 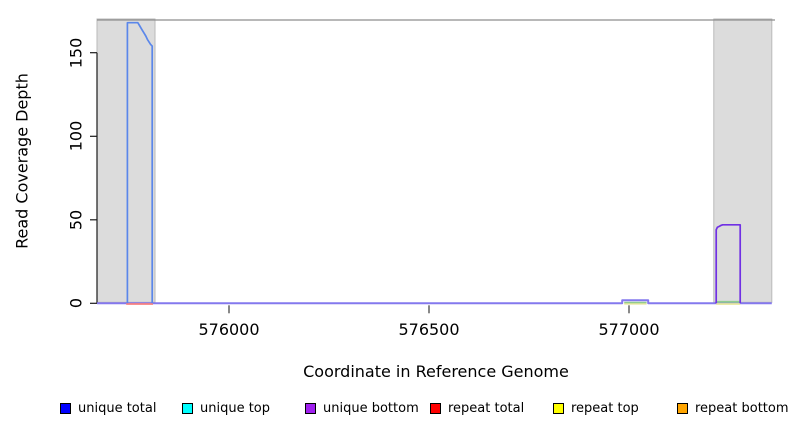 I want to click on x-tick-label-576000: 576000, so click(x=229, y=329).